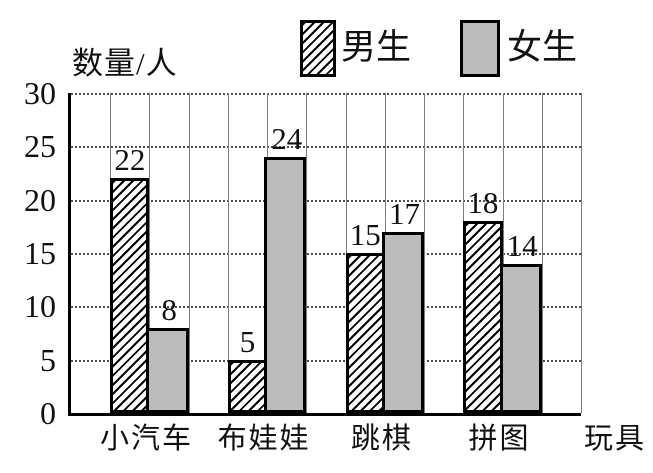 Image resolution: width=653 pixels, height=473 pixels. Describe the element at coordinates (287, 138) in the screenshot. I see `bar-value-女生-布娃娃: 24` at that location.